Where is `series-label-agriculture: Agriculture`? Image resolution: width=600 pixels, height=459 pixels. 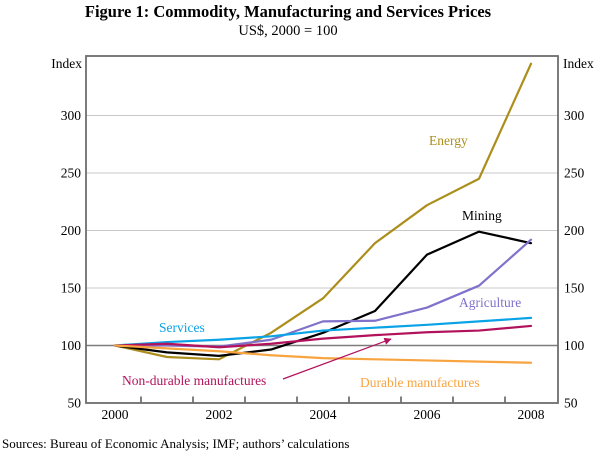 series-label-agriculture: Agriculture is located at coordinates (490, 302).